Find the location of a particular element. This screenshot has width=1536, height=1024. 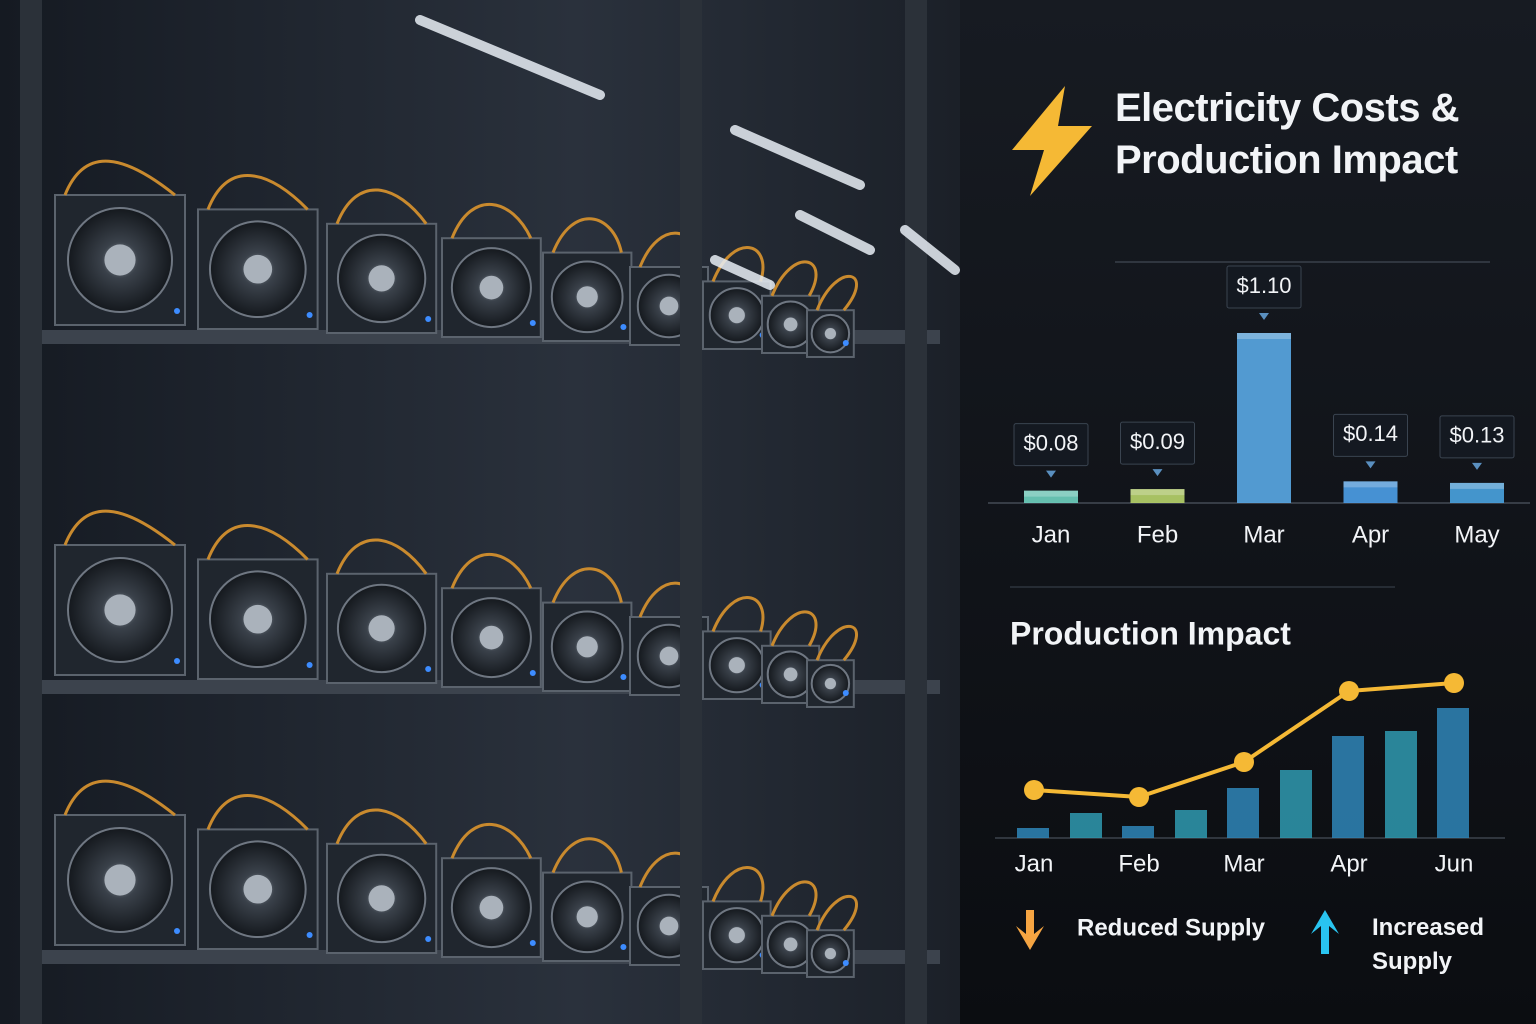

legend-arrow is located at coordinates (1030, 930).